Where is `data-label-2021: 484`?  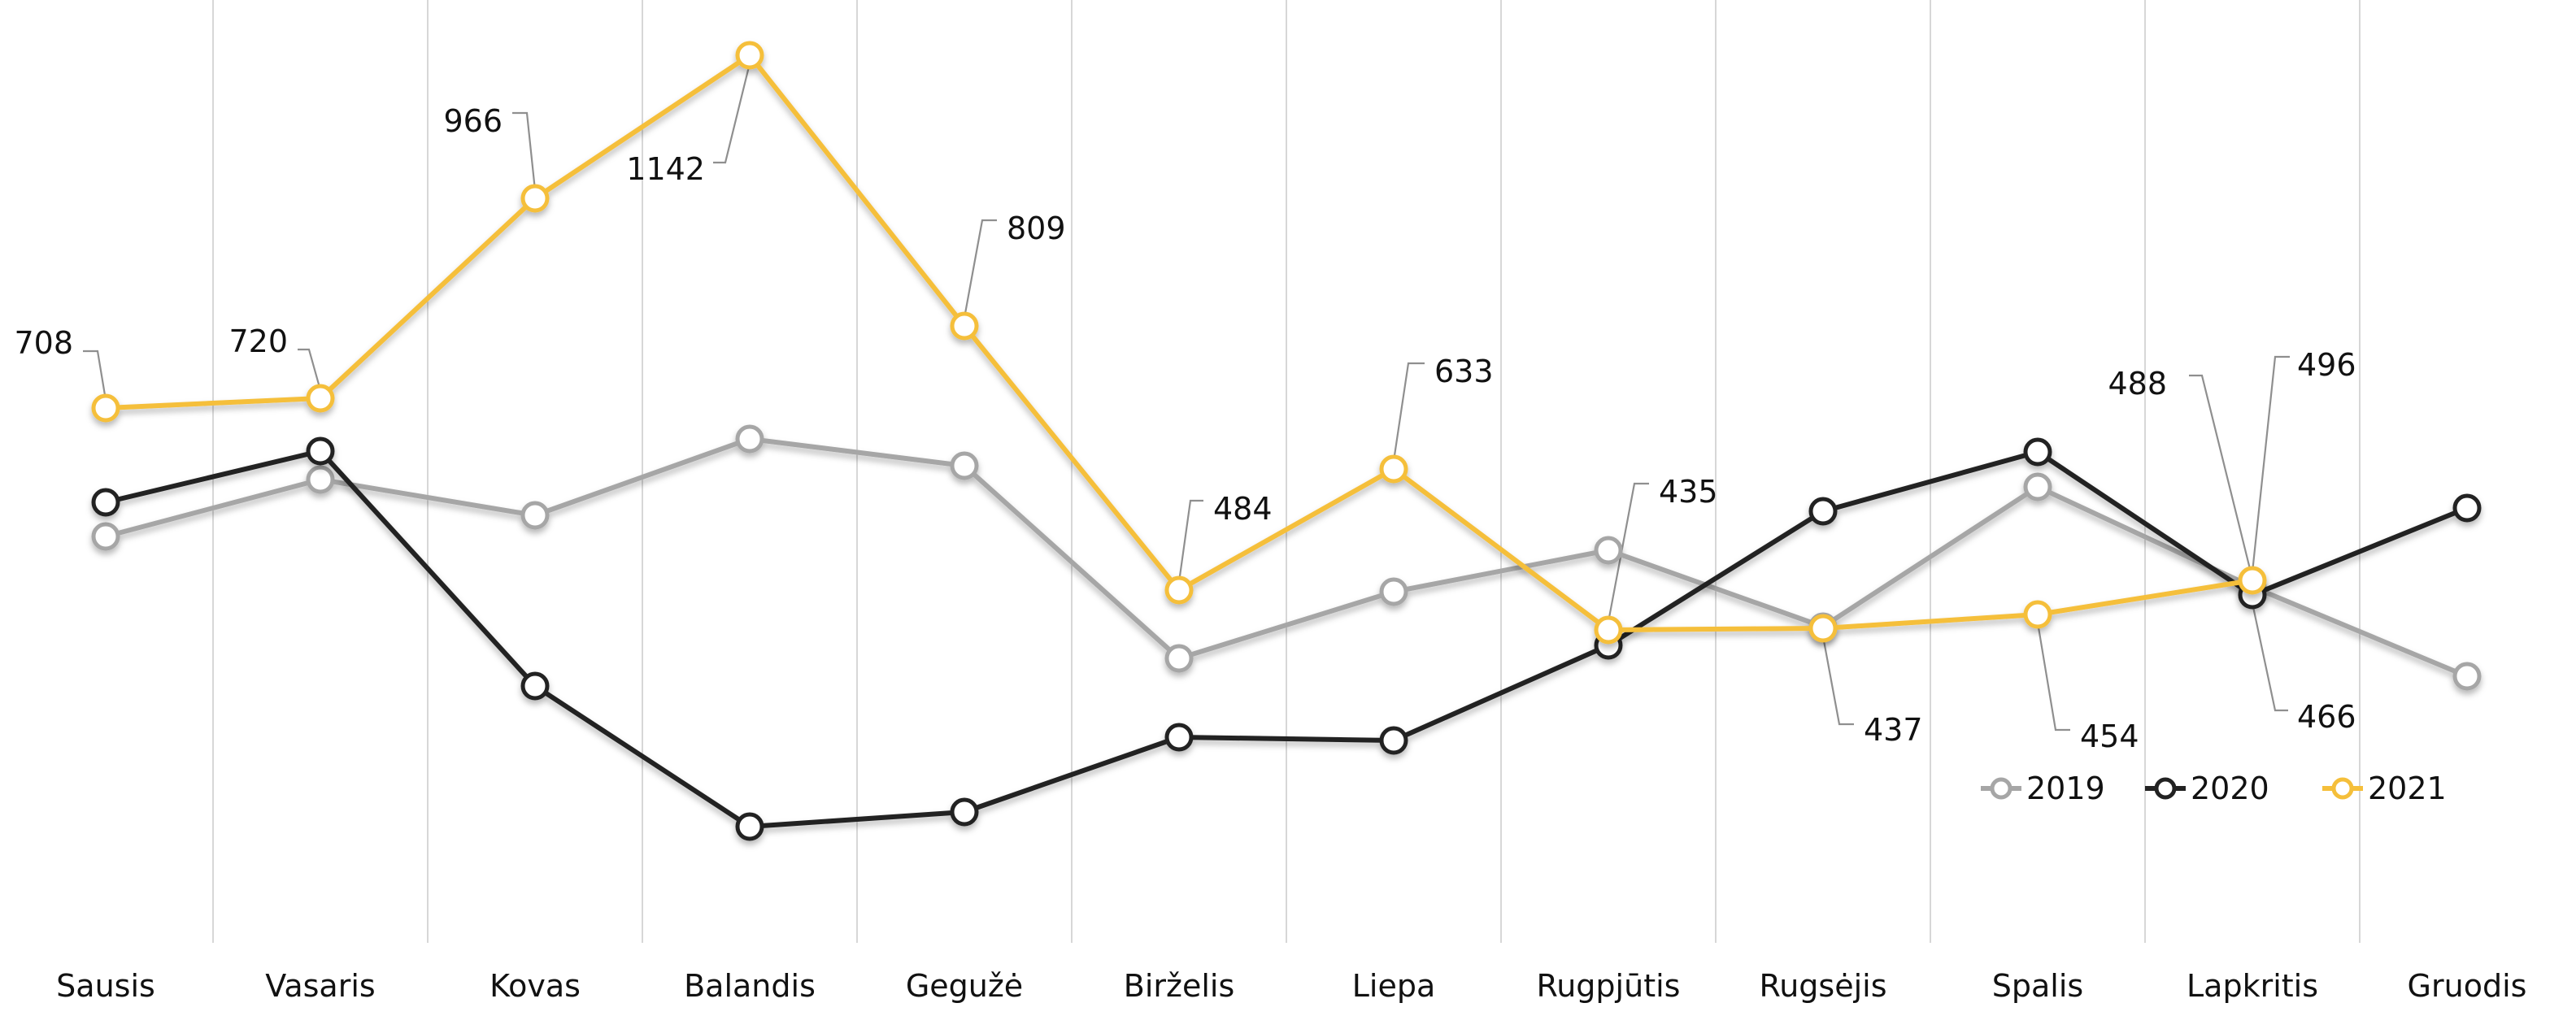 data-label-2021: 484 is located at coordinates (1243, 509).